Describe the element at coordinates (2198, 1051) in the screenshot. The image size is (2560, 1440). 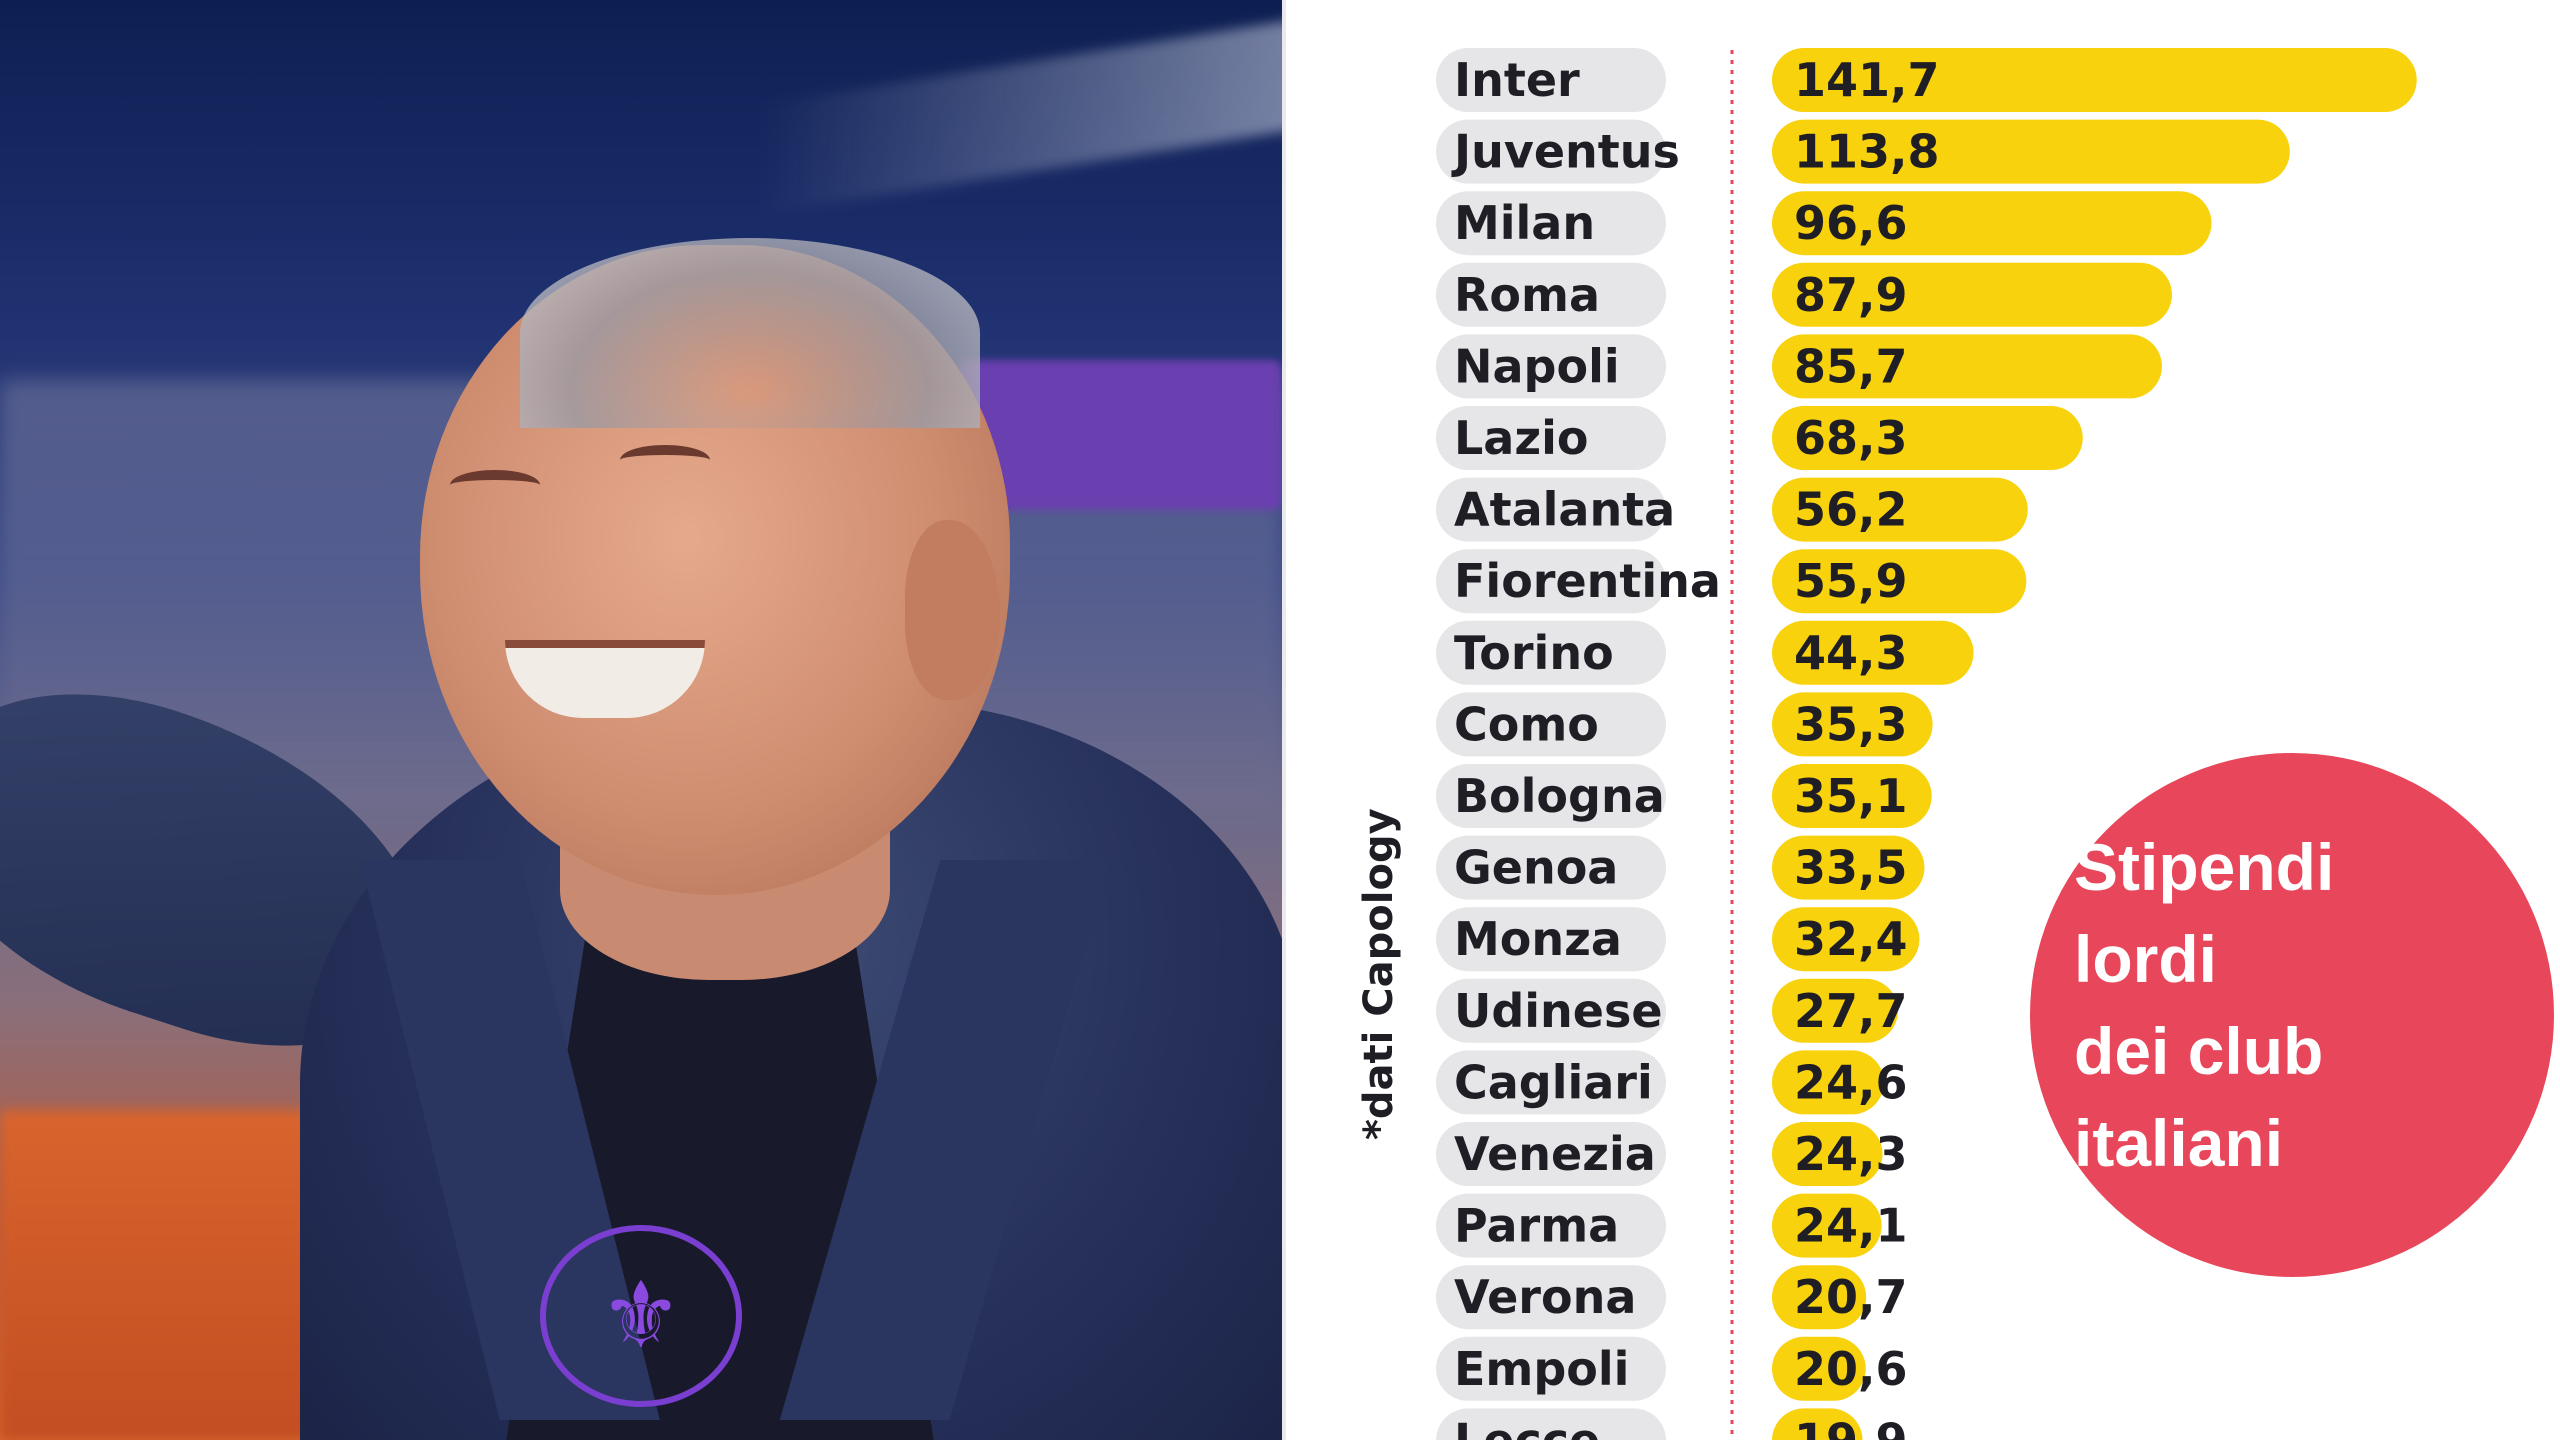
I see `callout-title-line: dei club` at that location.